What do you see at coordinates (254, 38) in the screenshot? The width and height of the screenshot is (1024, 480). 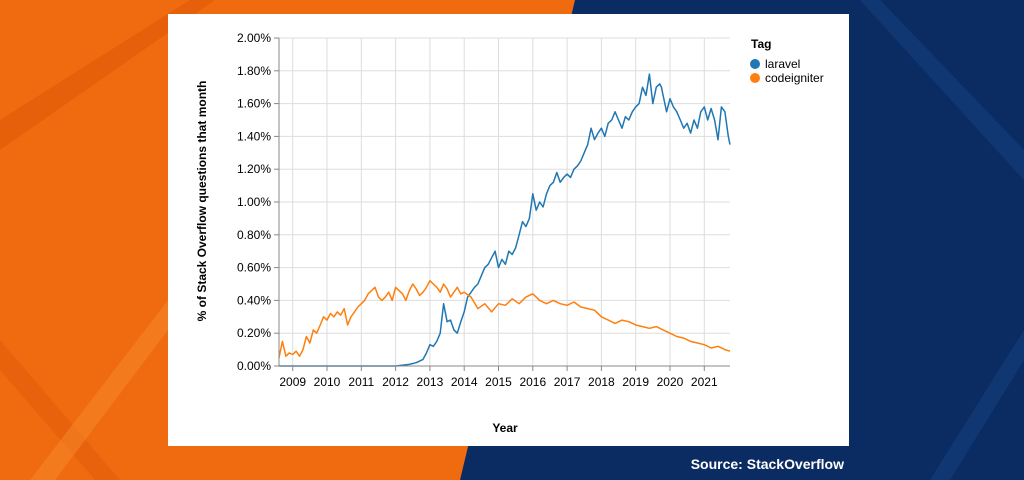 I see `y-tick-label: 2.00%` at bounding box center [254, 38].